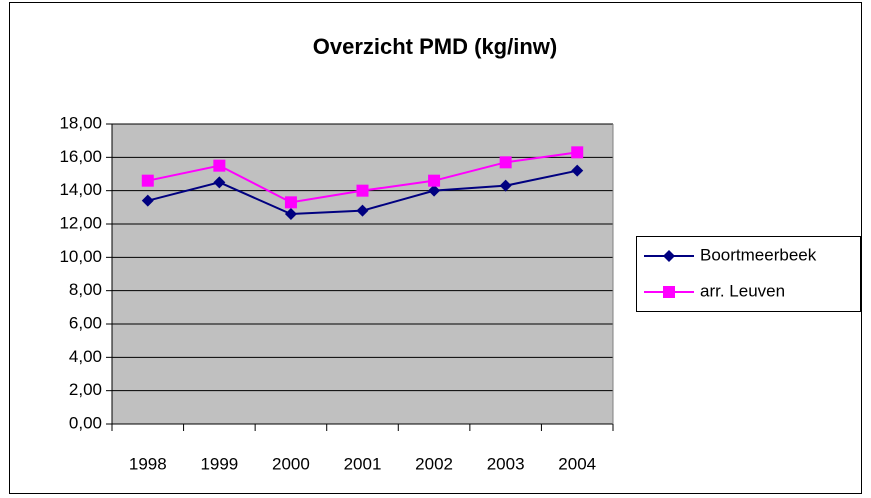  What do you see at coordinates (80, 189) in the screenshot?
I see `y-tick-label: 14,00` at bounding box center [80, 189].